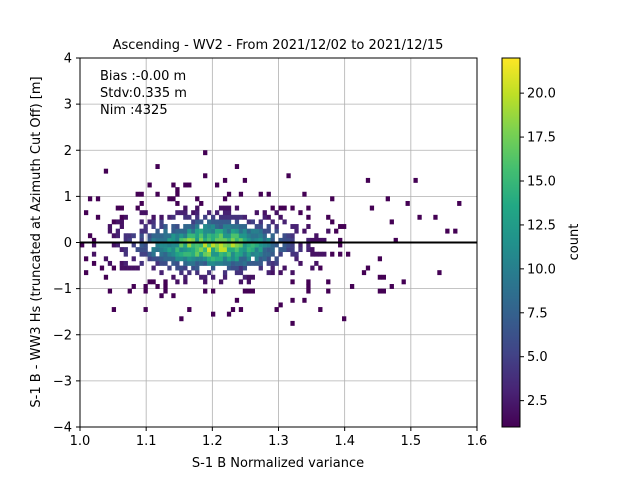 This screenshot has width=640, height=480. I want to click on y-axis-ticks: 4 3 2 1 0 −1 −2 −3 −4, so click(66, 244).